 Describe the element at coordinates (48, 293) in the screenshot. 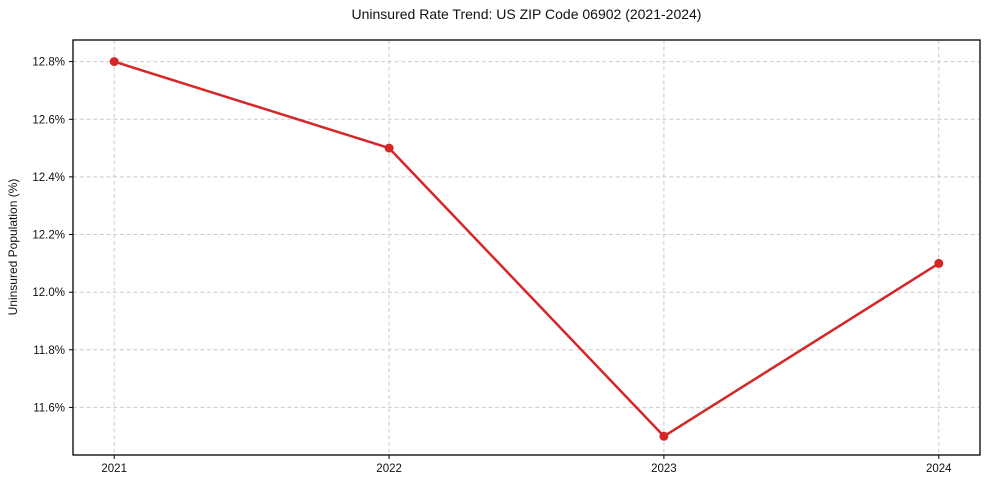

I see `y-tick-label: 12.0%` at that location.